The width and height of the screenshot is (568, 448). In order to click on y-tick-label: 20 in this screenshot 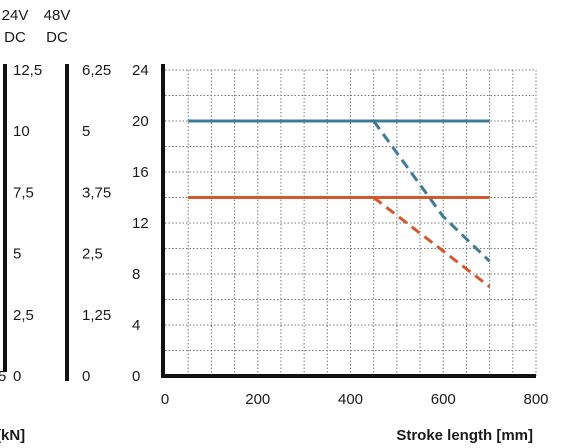, I will do `click(140, 121)`.